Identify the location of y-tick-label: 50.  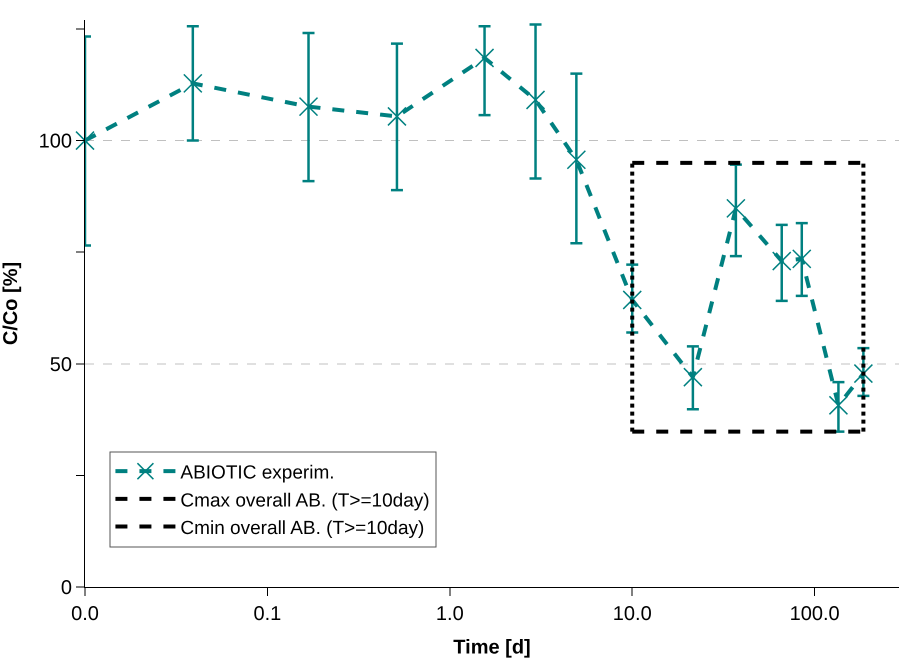
(61, 365).